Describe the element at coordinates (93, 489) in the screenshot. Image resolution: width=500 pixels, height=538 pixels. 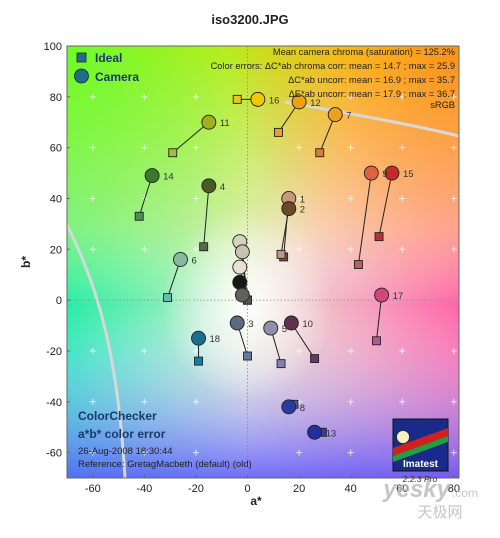
I see `x-tick-label: -60` at that location.